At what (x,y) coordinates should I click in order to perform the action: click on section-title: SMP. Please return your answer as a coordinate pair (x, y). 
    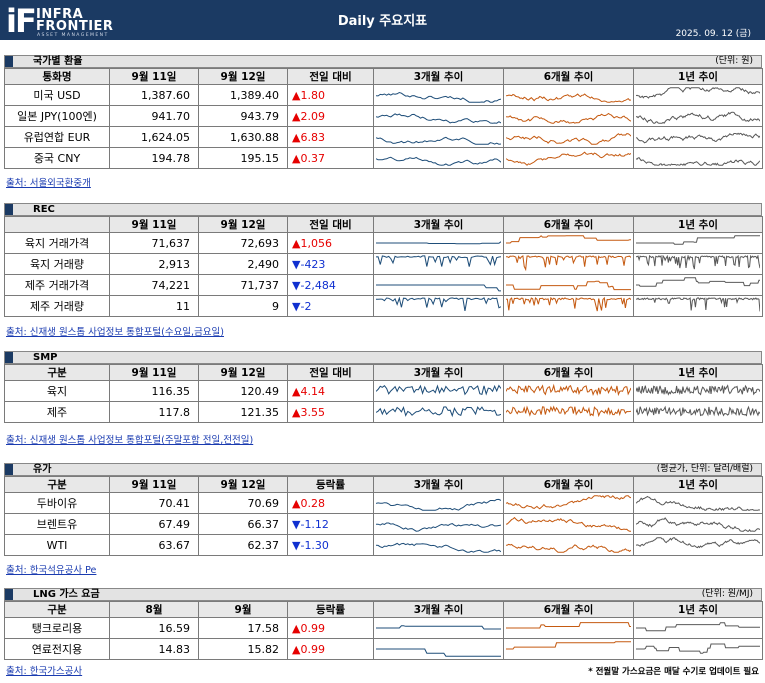
    Looking at the image, I should click on (45, 357).